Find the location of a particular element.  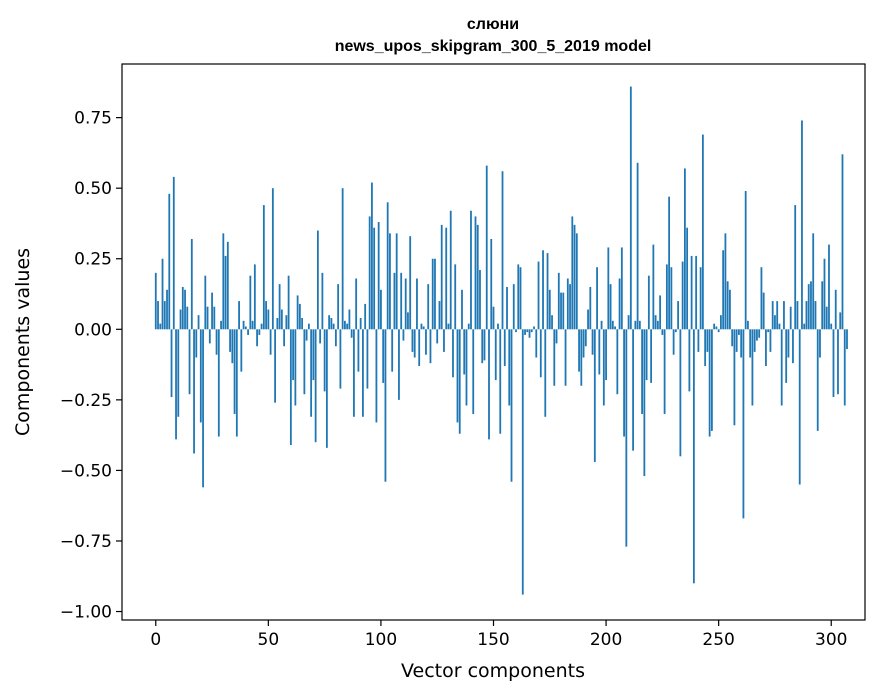

x-tick-label: 200 is located at coordinates (606, 640).